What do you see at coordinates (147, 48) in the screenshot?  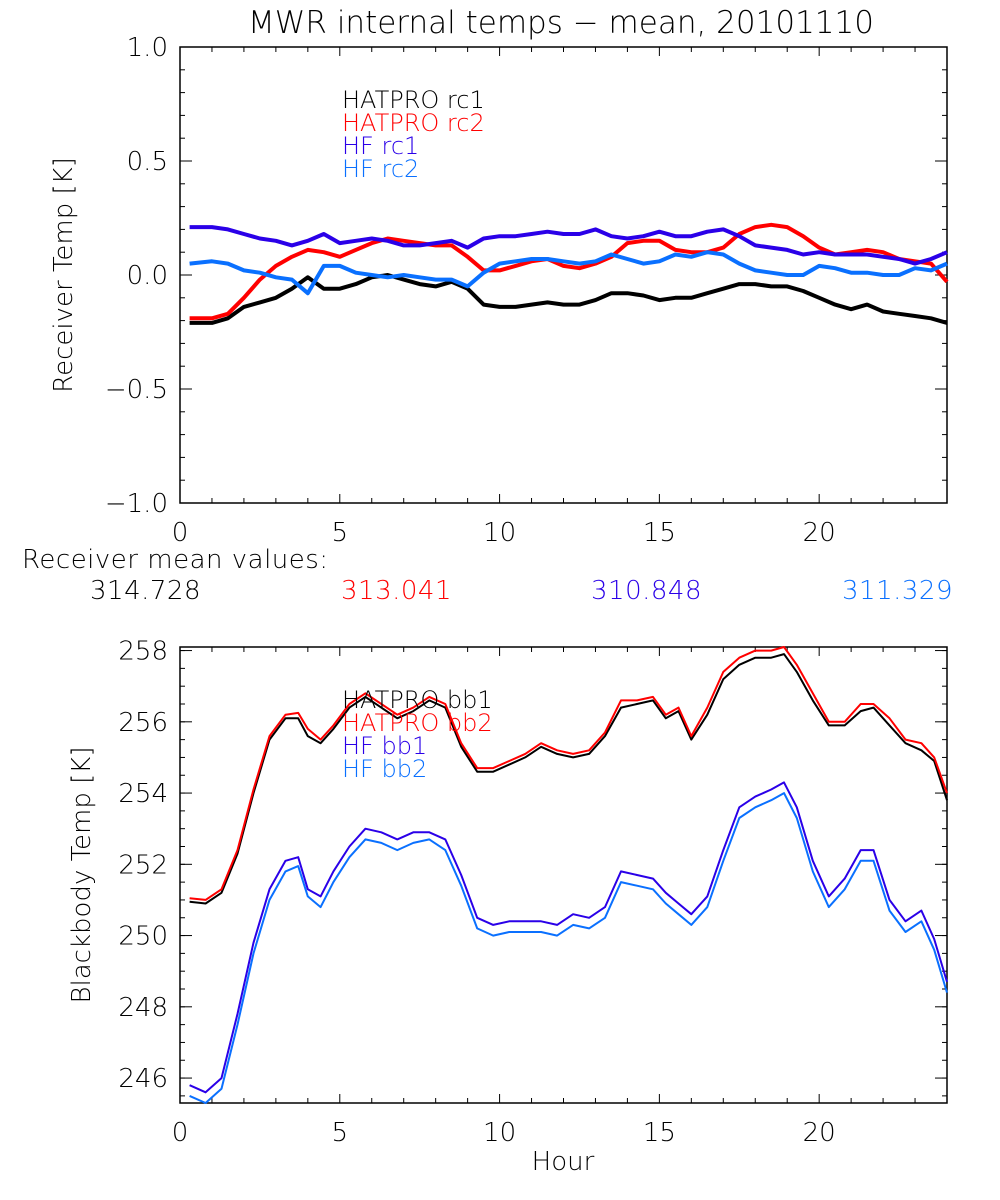 I see `y-tick-label: 1.0` at bounding box center [147, 48].